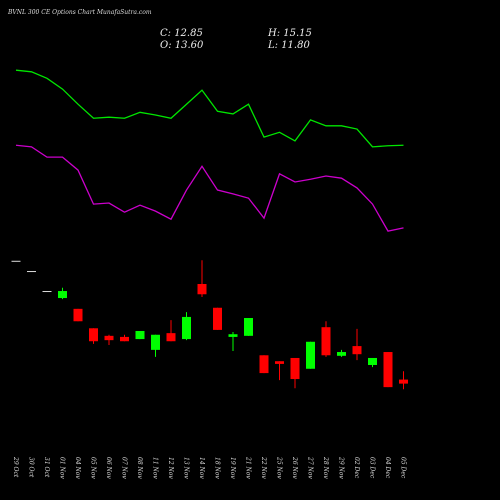 The height and width of the screenshot is (500, 500). What do you see at coordinates (62, 468) in the screenshot?
I see `x-tick-label: 01 Nov` at bounding box center [62, 468].